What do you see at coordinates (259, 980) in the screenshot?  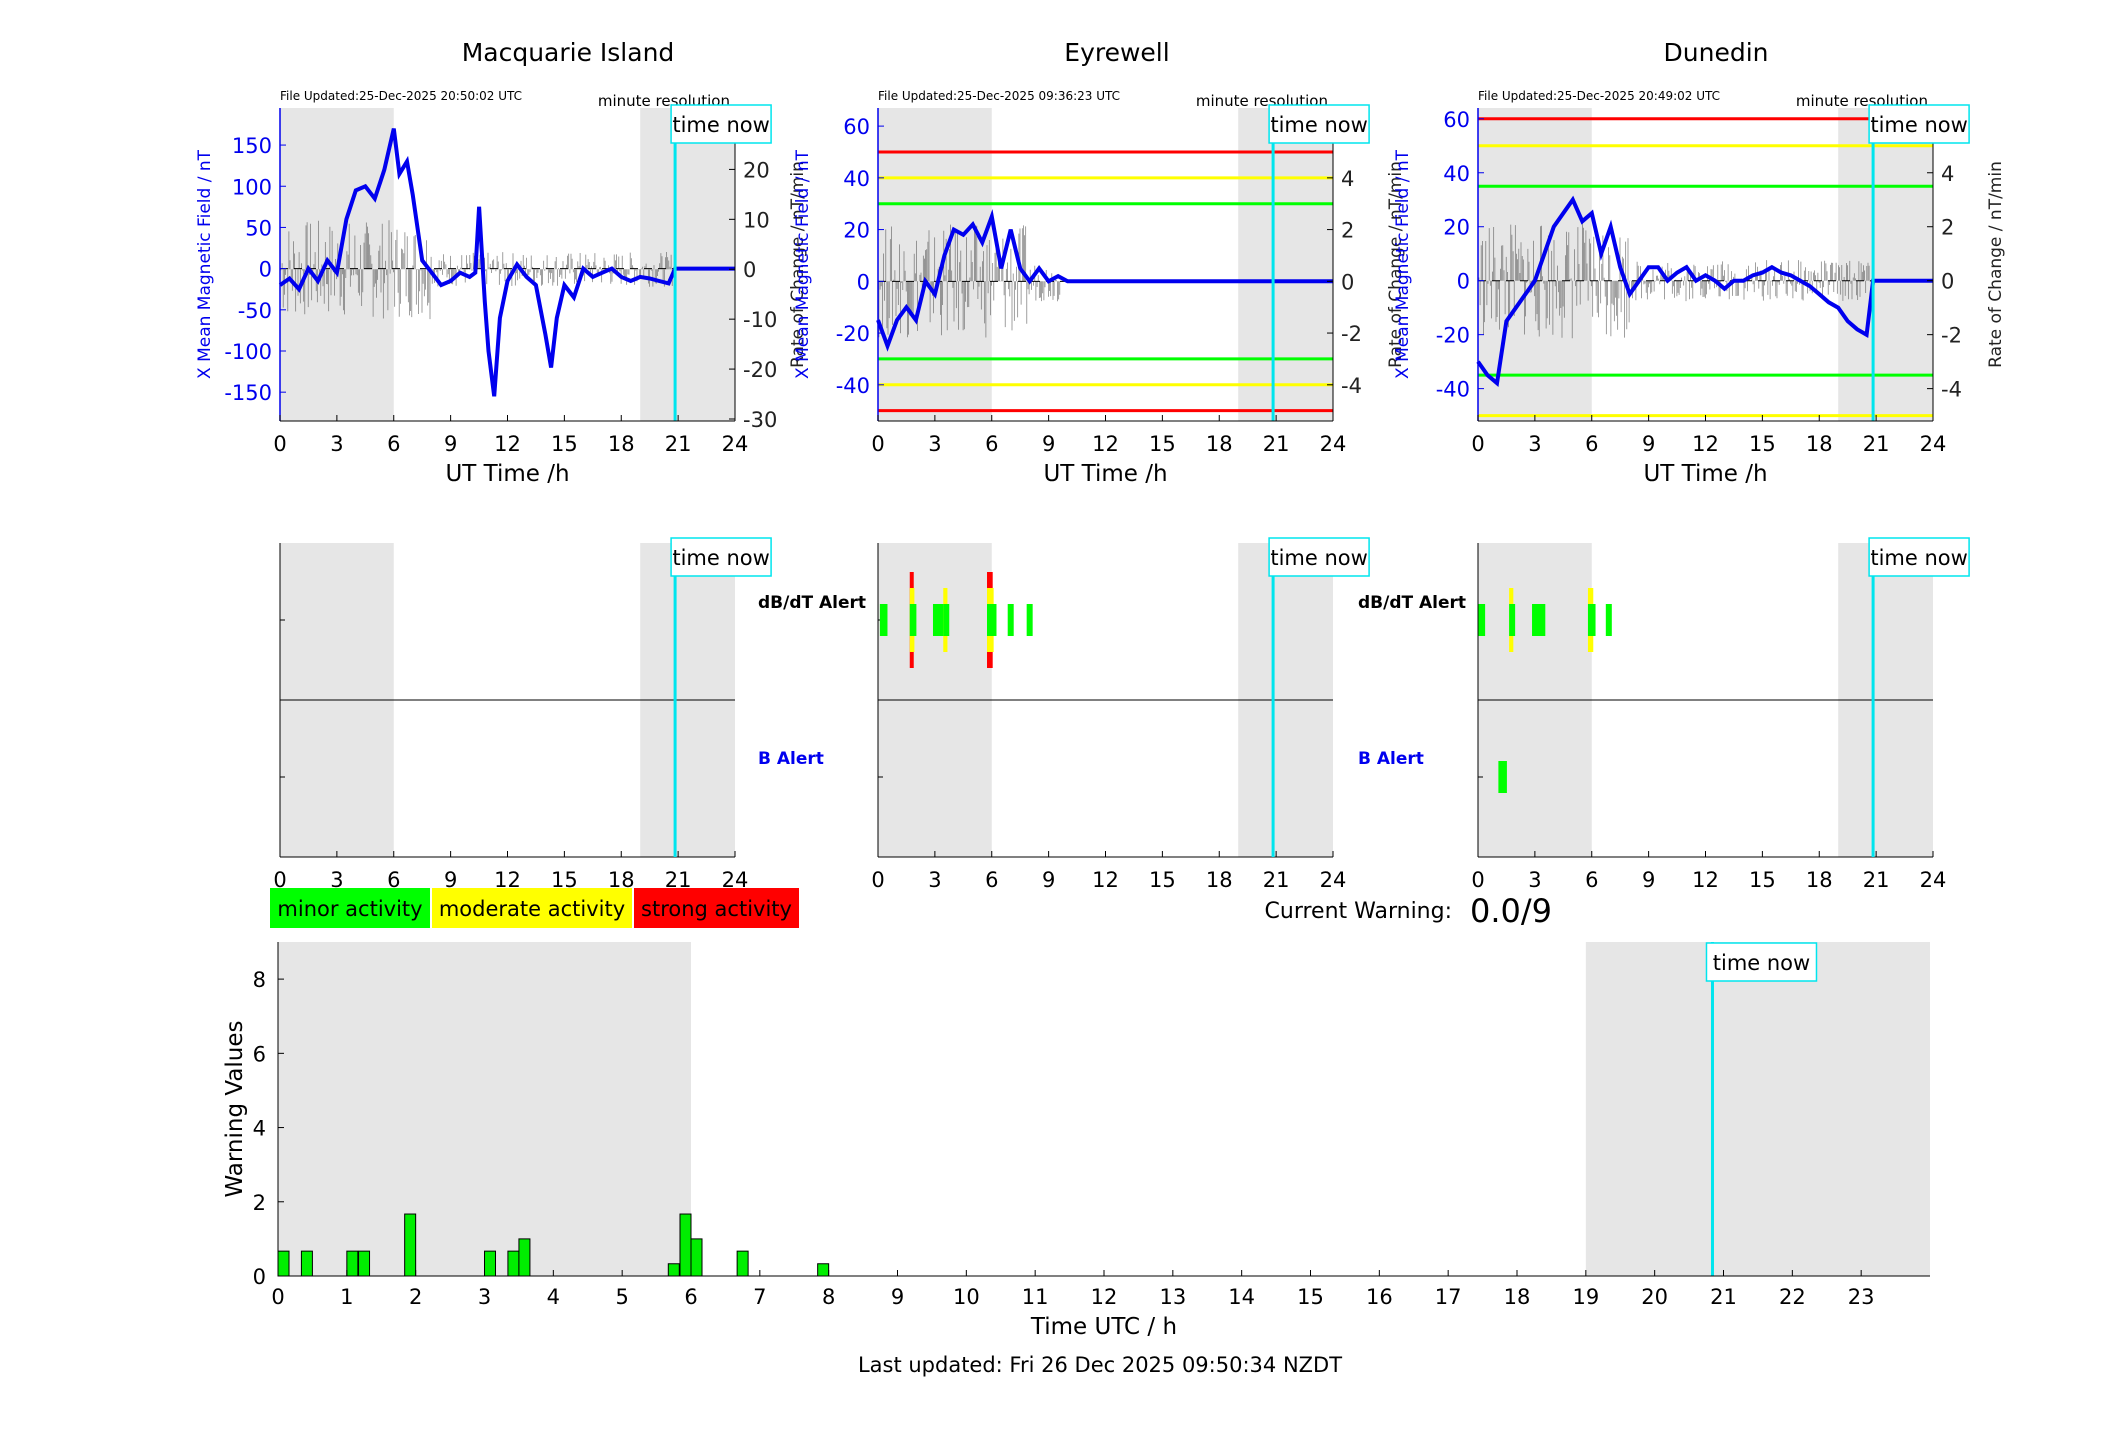 I see `y-tick-label: 8` at bounding box center [259, 980].